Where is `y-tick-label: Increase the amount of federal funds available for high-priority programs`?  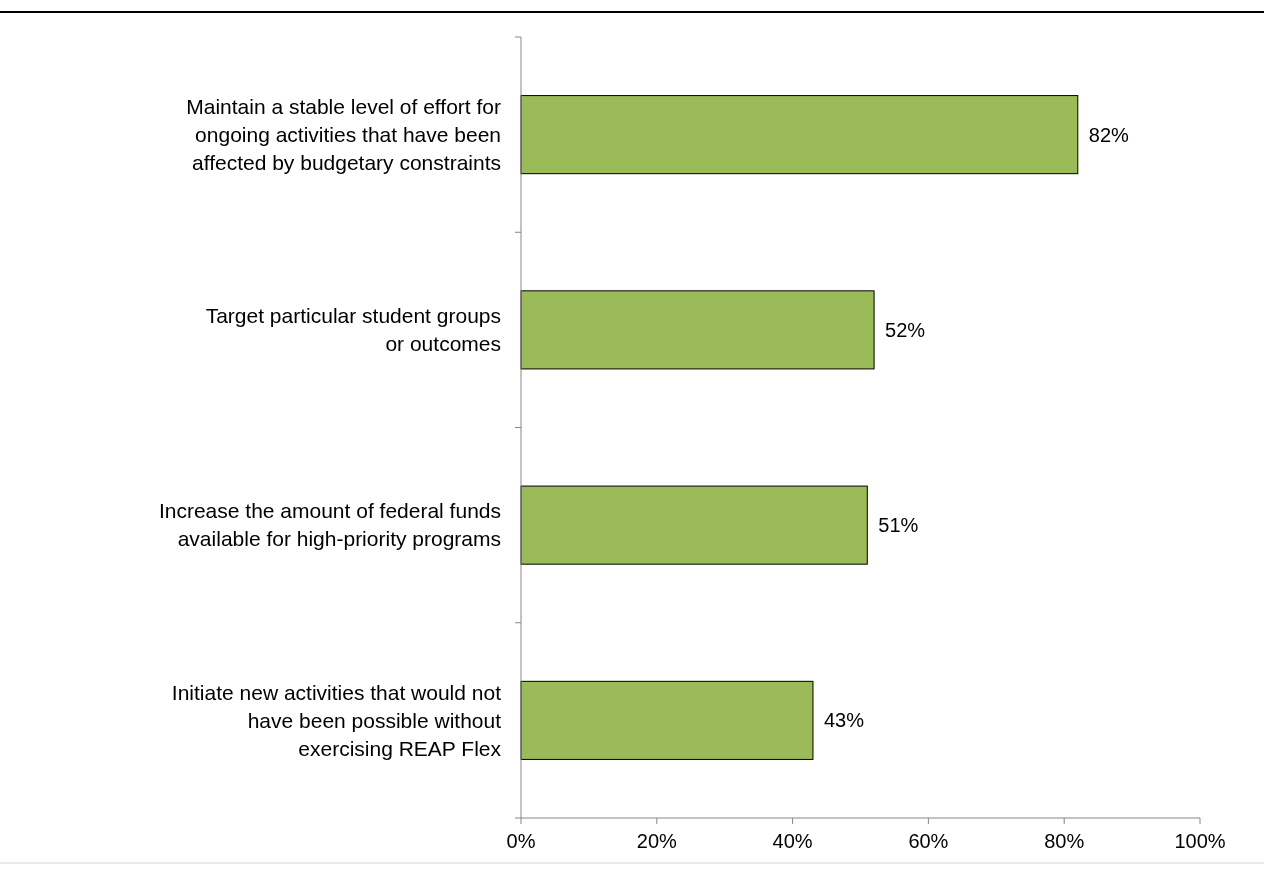 y-tick-label: Increase the amount of federal funds available for high-priority programs is located at coordinates (329, 525).